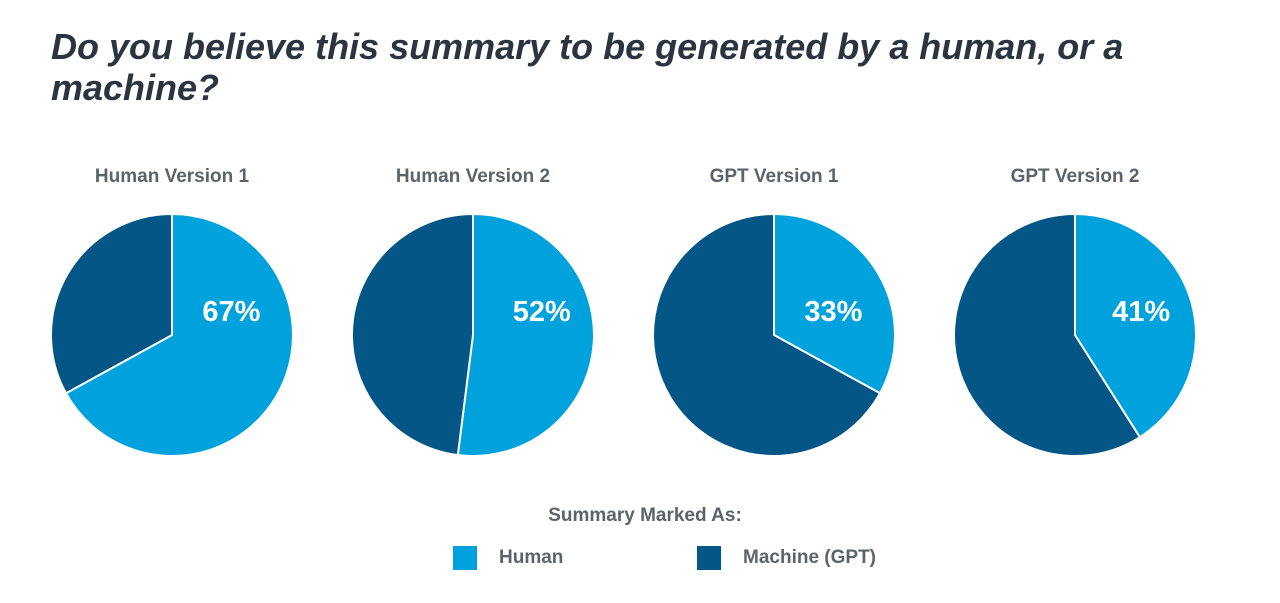 This screenshot has height=603, width=1280. I want to click on legend-item-machine: Machine (GPT), so click(786, 558).